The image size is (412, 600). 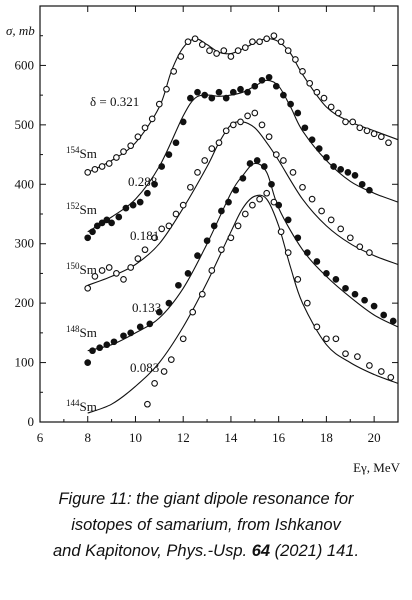 I want to click on isotope-label-144Sm: 144Sm, so click(x=81, y=406).